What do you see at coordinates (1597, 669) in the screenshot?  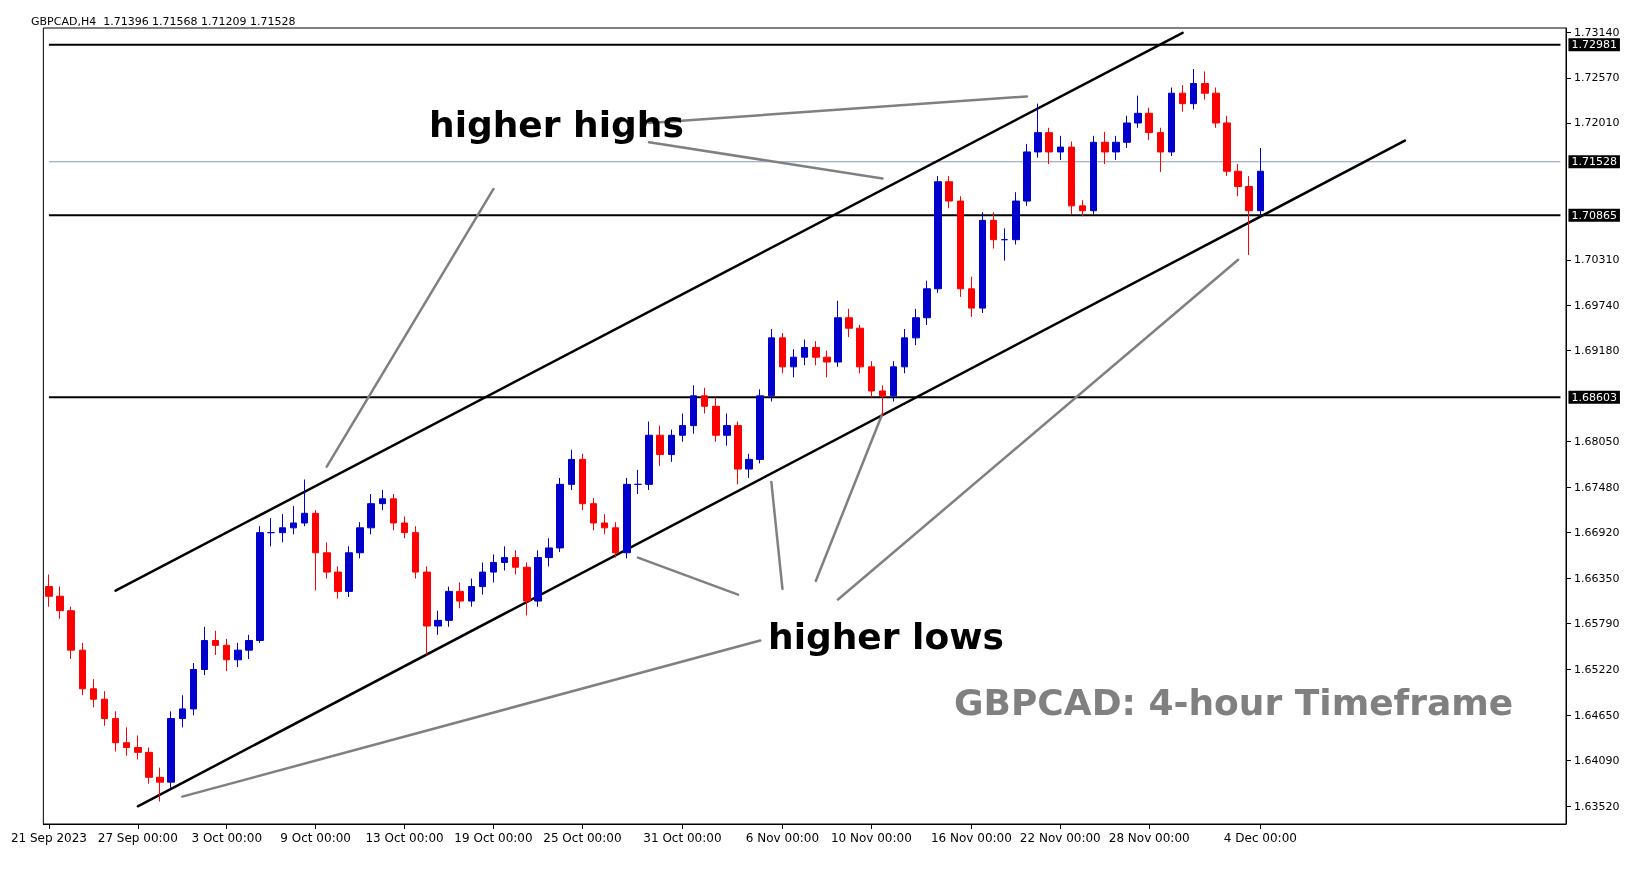 I see `y-tick-label: 1.65220` at bounding box center [1597, 669].